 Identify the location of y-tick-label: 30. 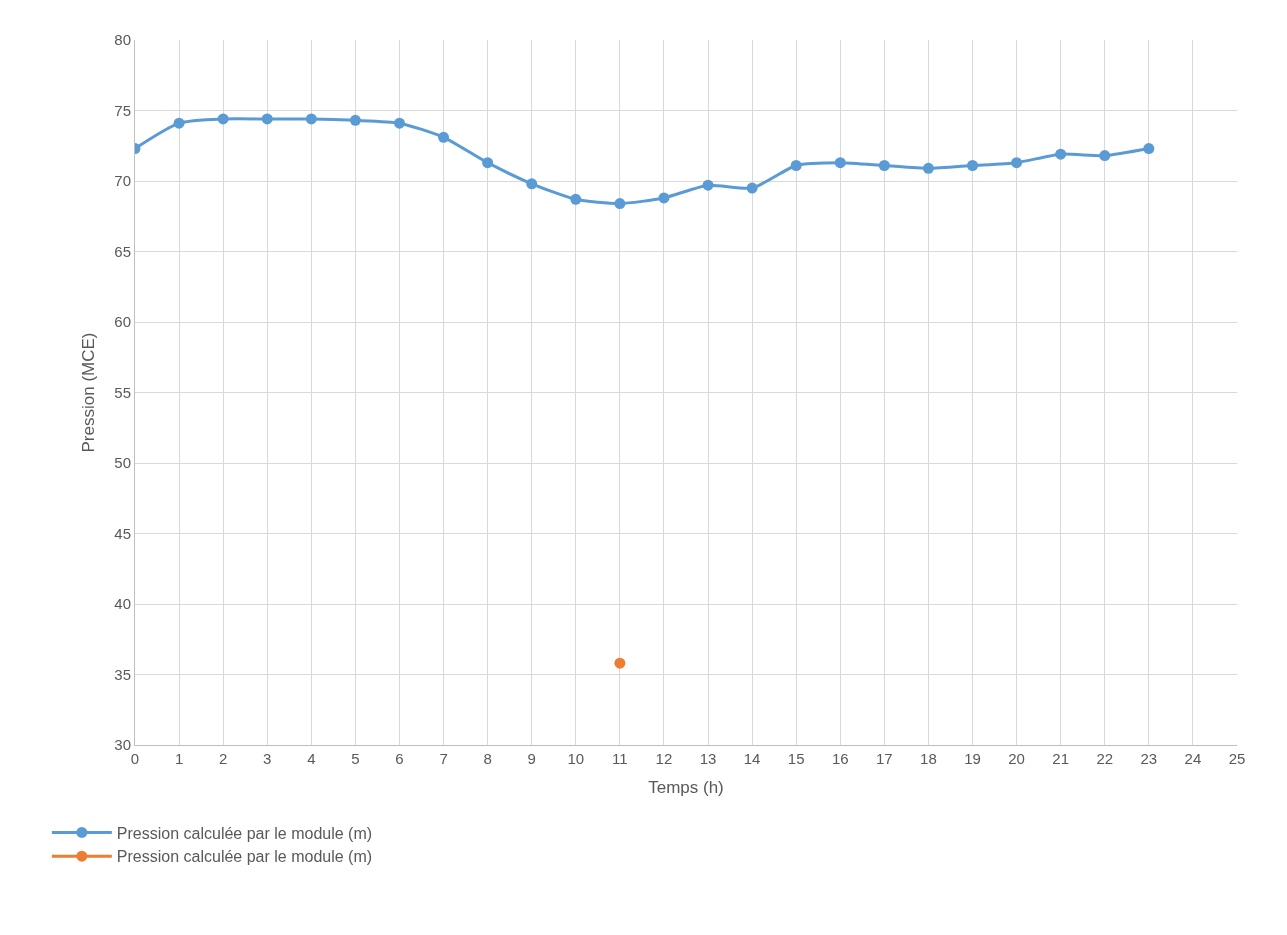
(122, 745).